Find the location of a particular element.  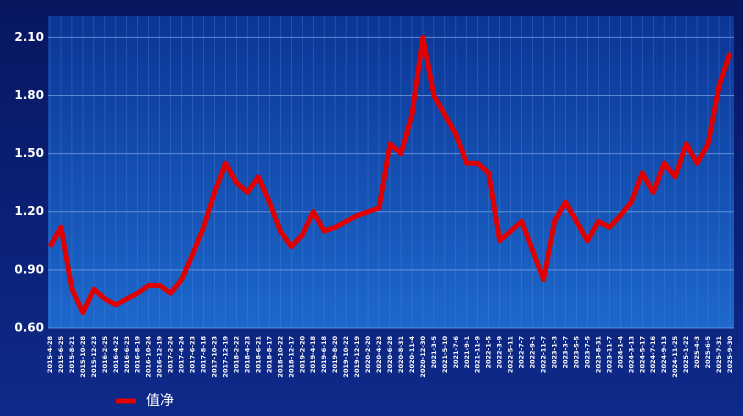

x-tick-label: 2017-2-24 is located at coordinates (171, 355).